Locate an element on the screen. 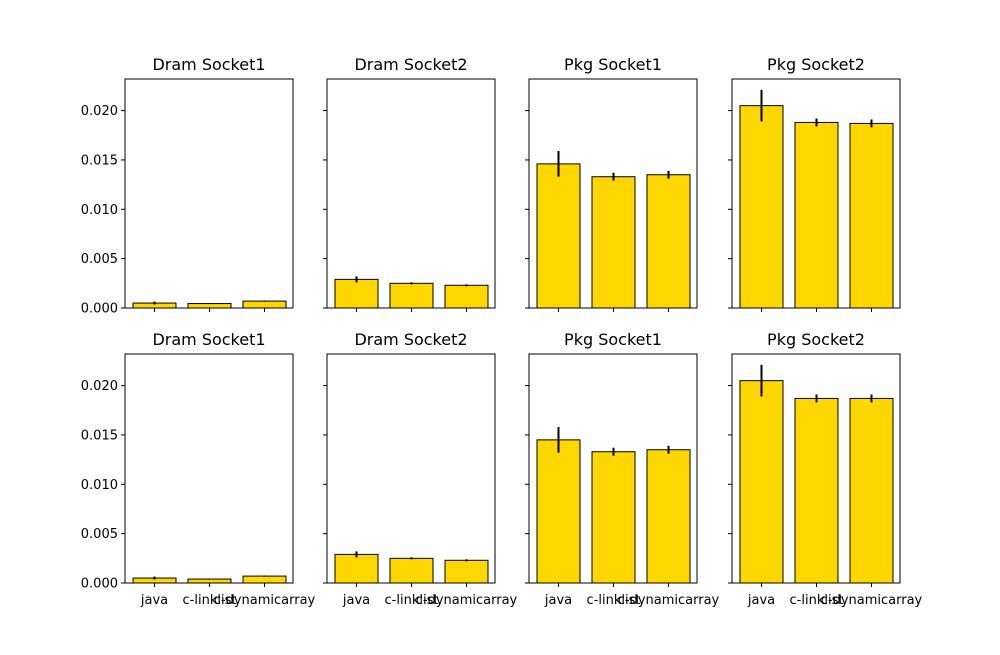 This screenshot has width=1000, height=655. chart-5-xtick-label: c-dynamicarray is located at coordinates (265, 600).